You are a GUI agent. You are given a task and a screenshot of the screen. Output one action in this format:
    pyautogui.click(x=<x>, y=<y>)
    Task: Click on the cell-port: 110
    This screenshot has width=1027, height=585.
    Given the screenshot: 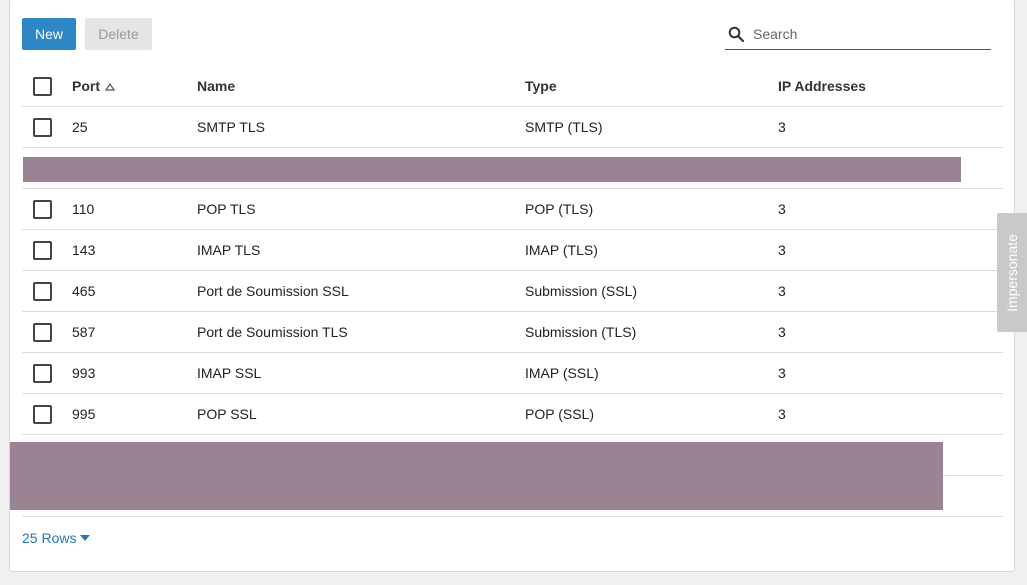 What is the action you would take?
    pyautogui.click(x=83, y=209)
    